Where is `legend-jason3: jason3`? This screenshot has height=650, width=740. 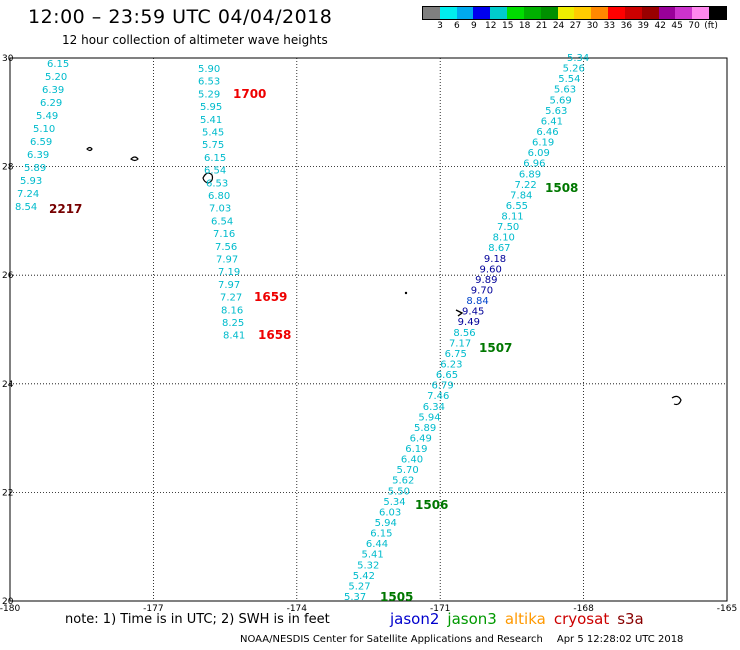 legend-jason3: jason3 is located at coordinates (472, 619).